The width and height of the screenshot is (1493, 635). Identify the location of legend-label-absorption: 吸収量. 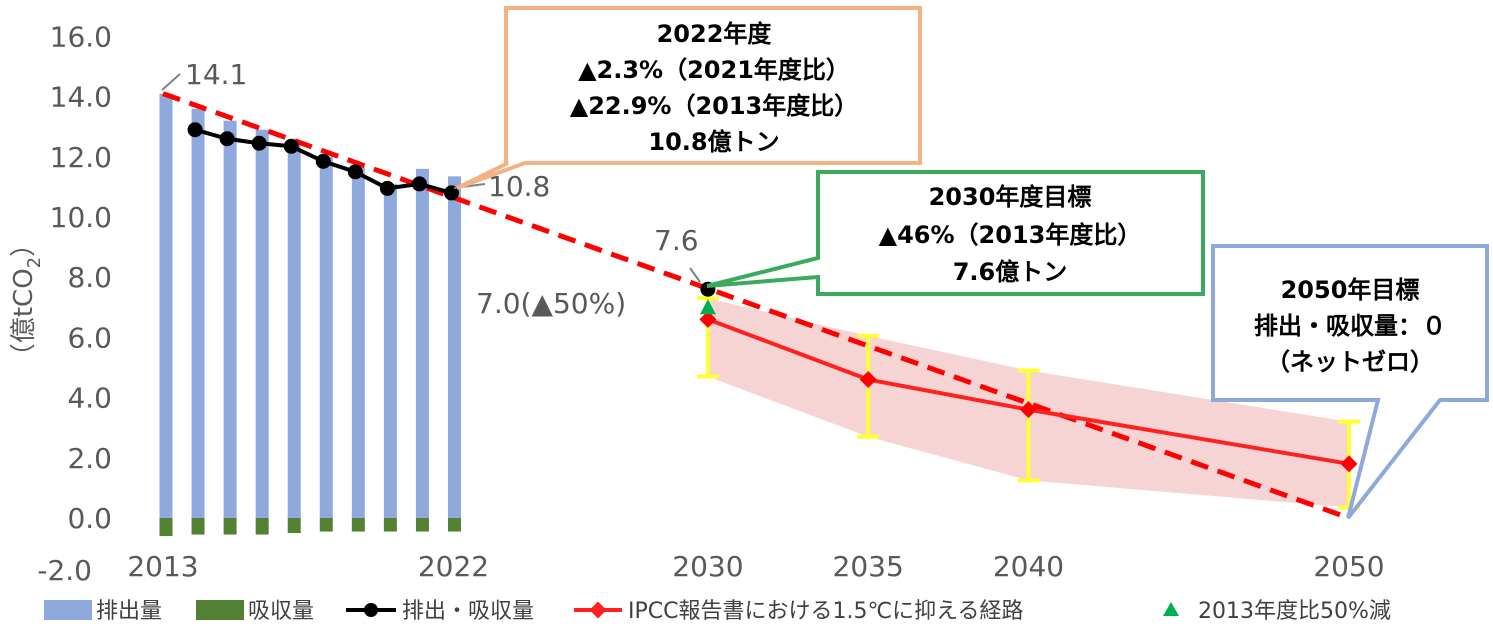
(281, 611).